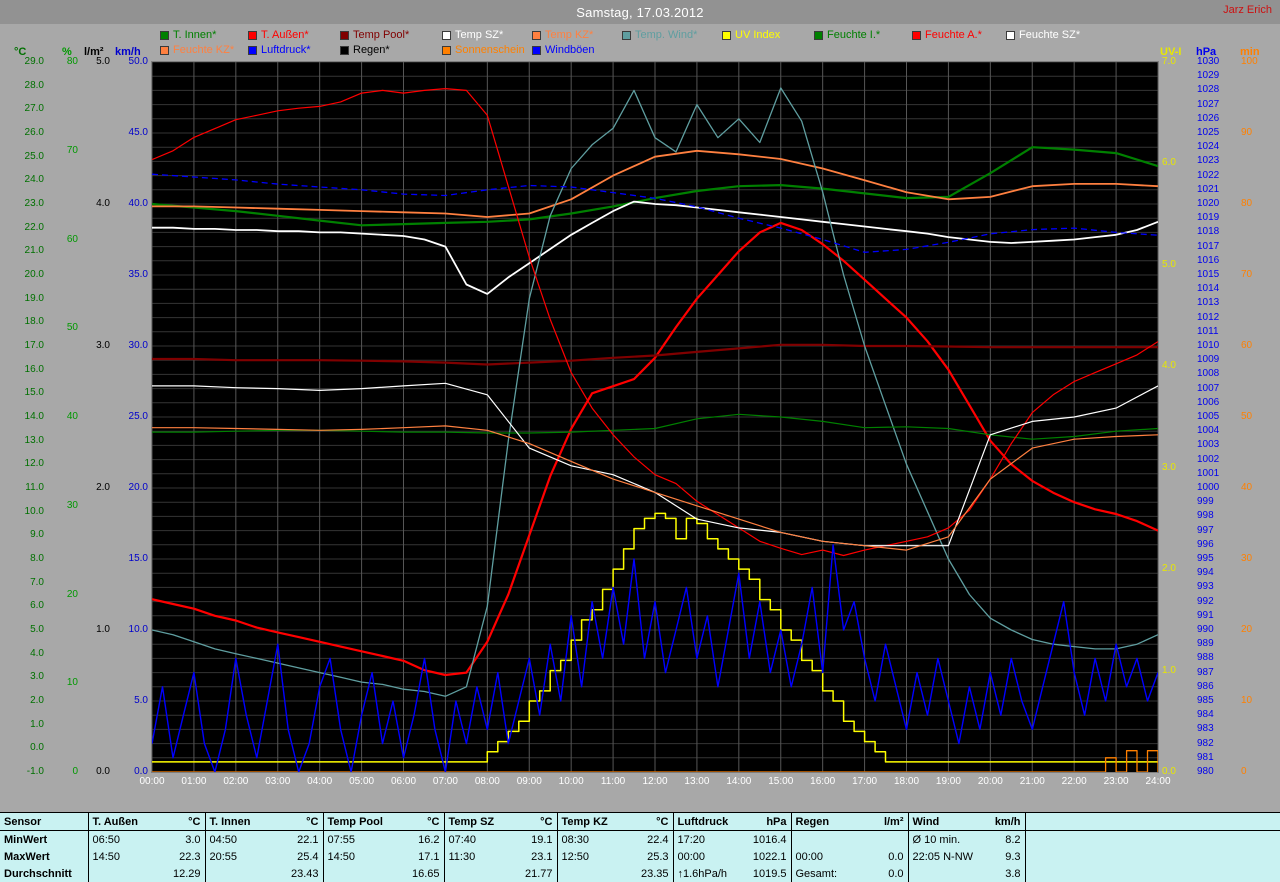 The height and width of the screenshot is (882, 1280). Describe the element at coordinates (38, 873) in the screenshot. I see `stats-row-label: Durchschnitt` at that location.